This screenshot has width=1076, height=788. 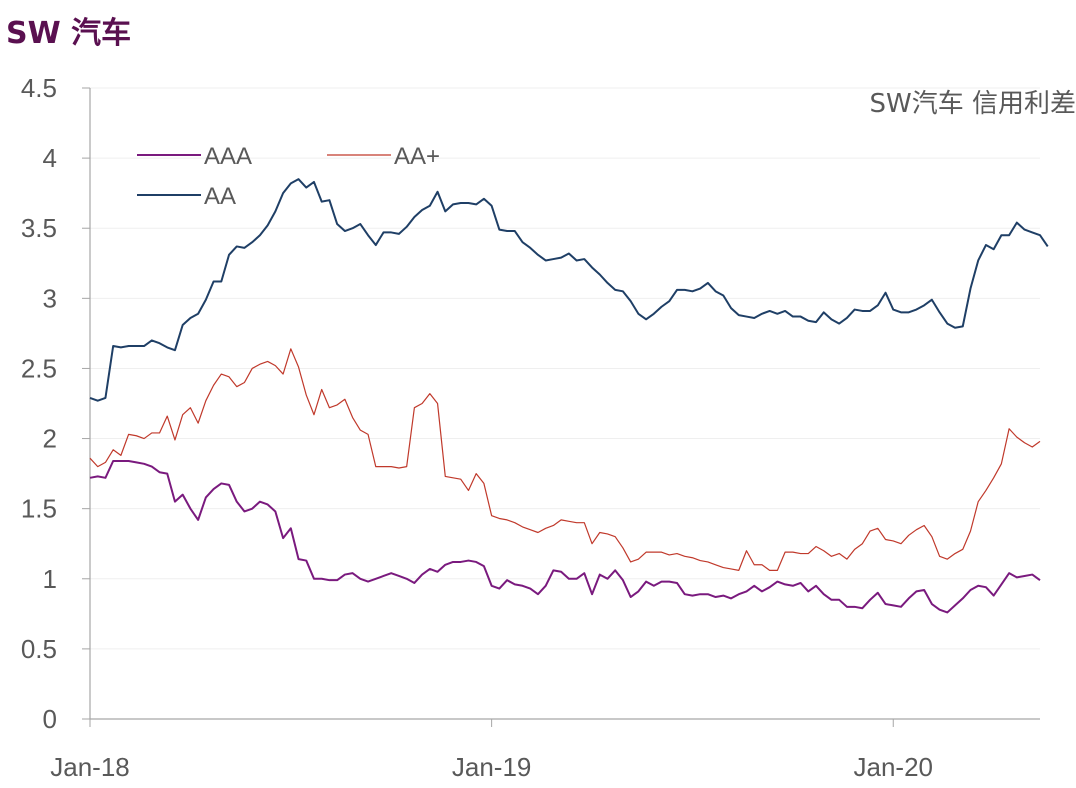 I want to click on y-tick-label: 3, so click(x=50, y=298).